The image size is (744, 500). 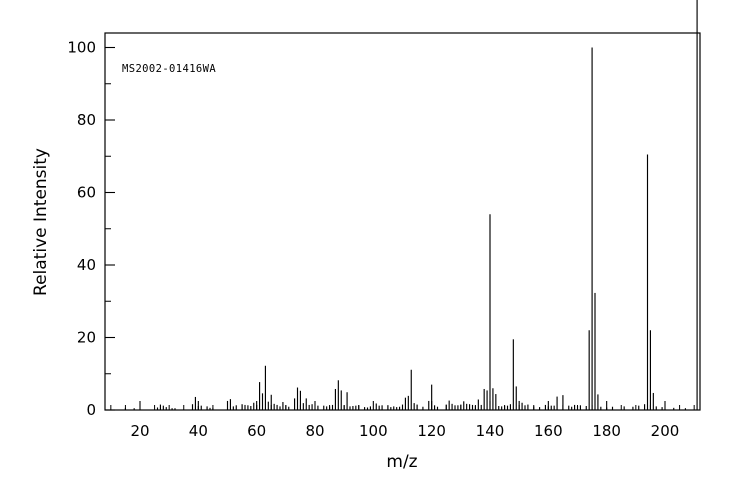 I want to click on y-axis-title: Relative Intensity, so click(x=41, y=222).